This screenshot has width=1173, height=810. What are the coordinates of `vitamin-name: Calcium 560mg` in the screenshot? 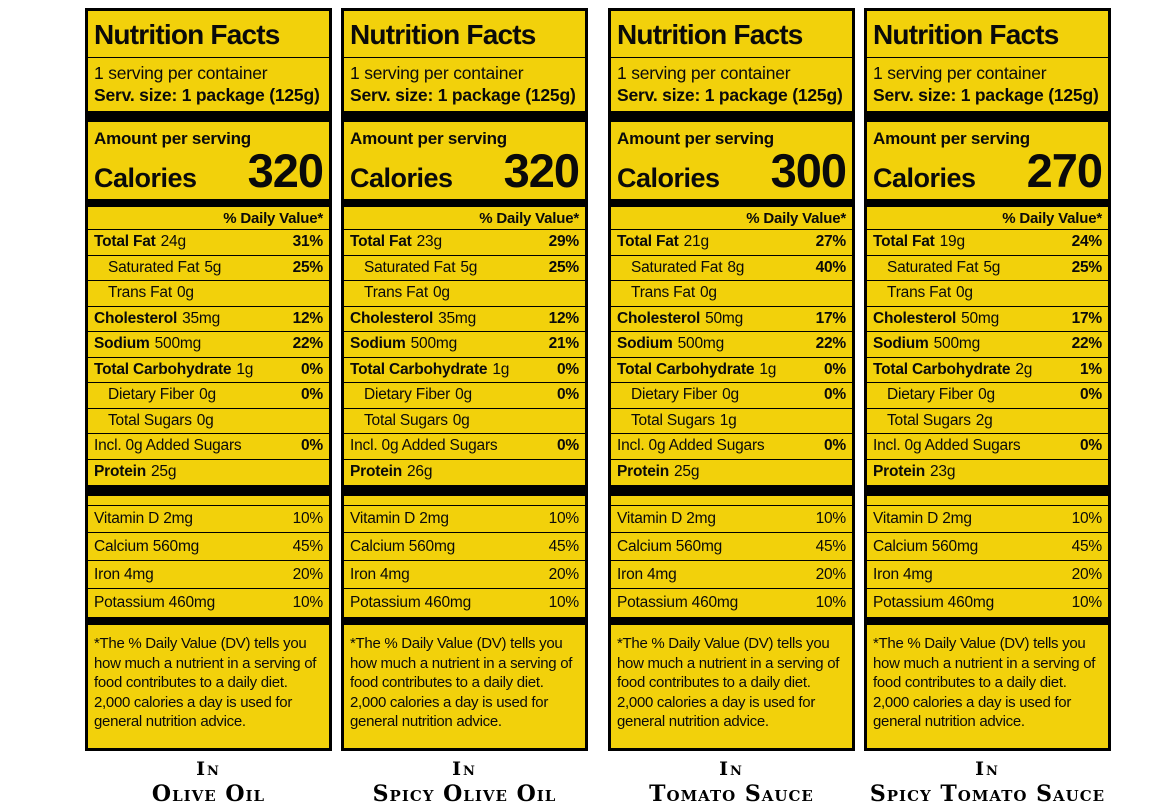 It's located at (926, 546).